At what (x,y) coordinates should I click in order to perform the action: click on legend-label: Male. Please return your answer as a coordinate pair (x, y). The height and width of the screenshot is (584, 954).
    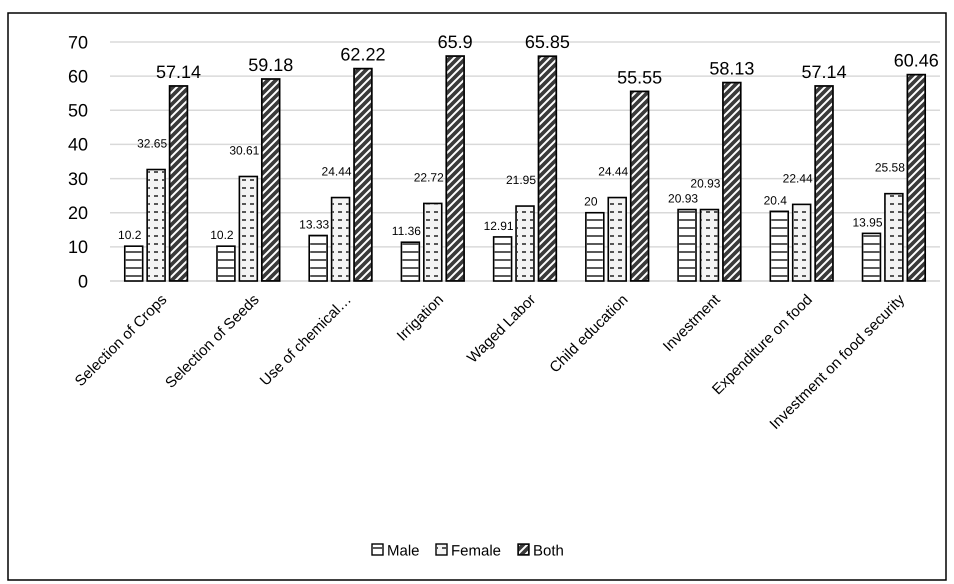
    Looking at the image, I should click on (403, 551).